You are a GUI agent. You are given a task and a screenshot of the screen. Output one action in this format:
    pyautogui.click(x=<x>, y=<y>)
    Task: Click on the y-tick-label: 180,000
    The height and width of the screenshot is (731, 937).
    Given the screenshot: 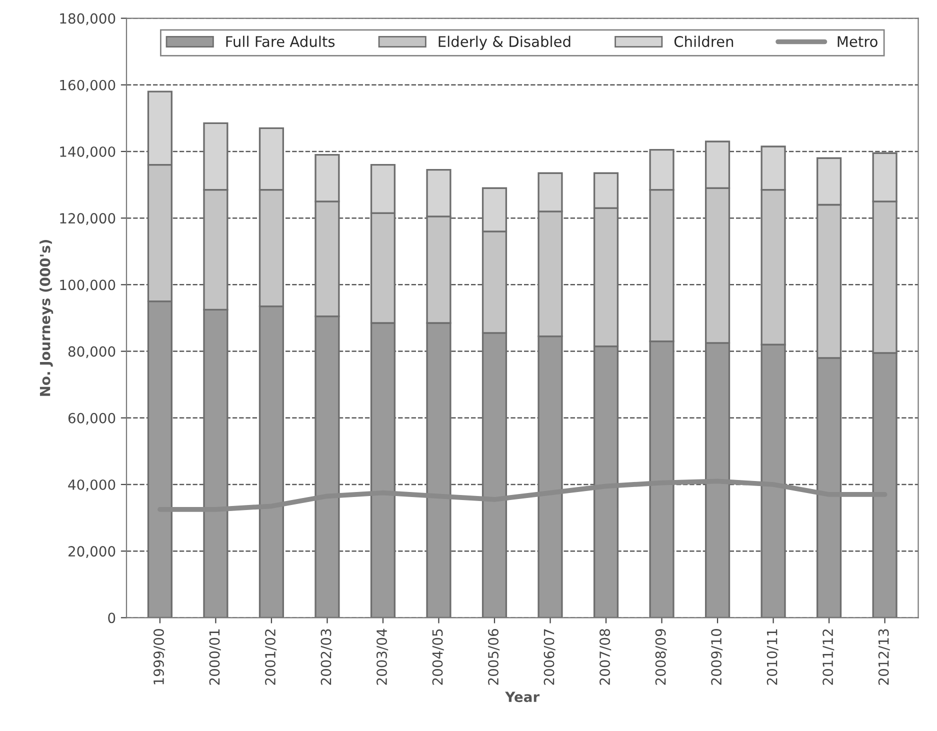 What is the action you would take?
    pyautogui.click(x=88, y=19)
    